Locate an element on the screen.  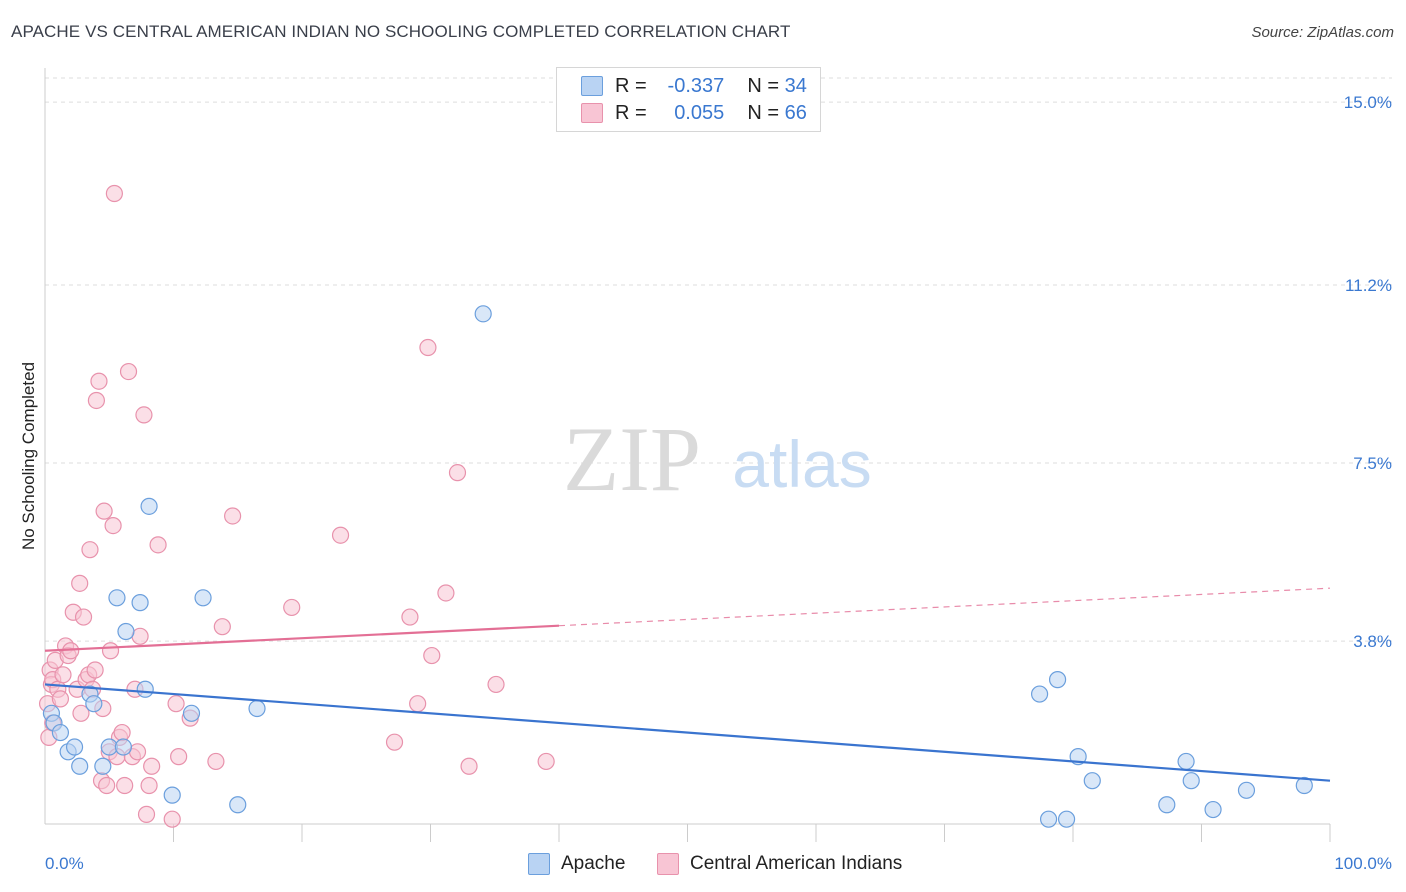
central-r-label: R = is located at coordinates (631, 112).